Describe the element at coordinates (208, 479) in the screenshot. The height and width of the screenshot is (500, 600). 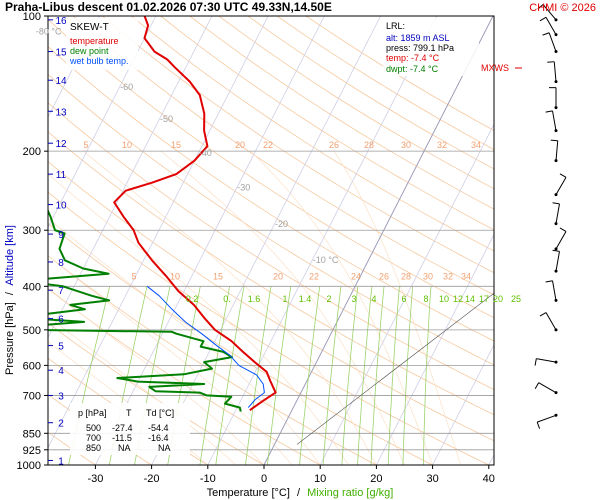
I see `temperature-tick-label--10: -10` at that location.